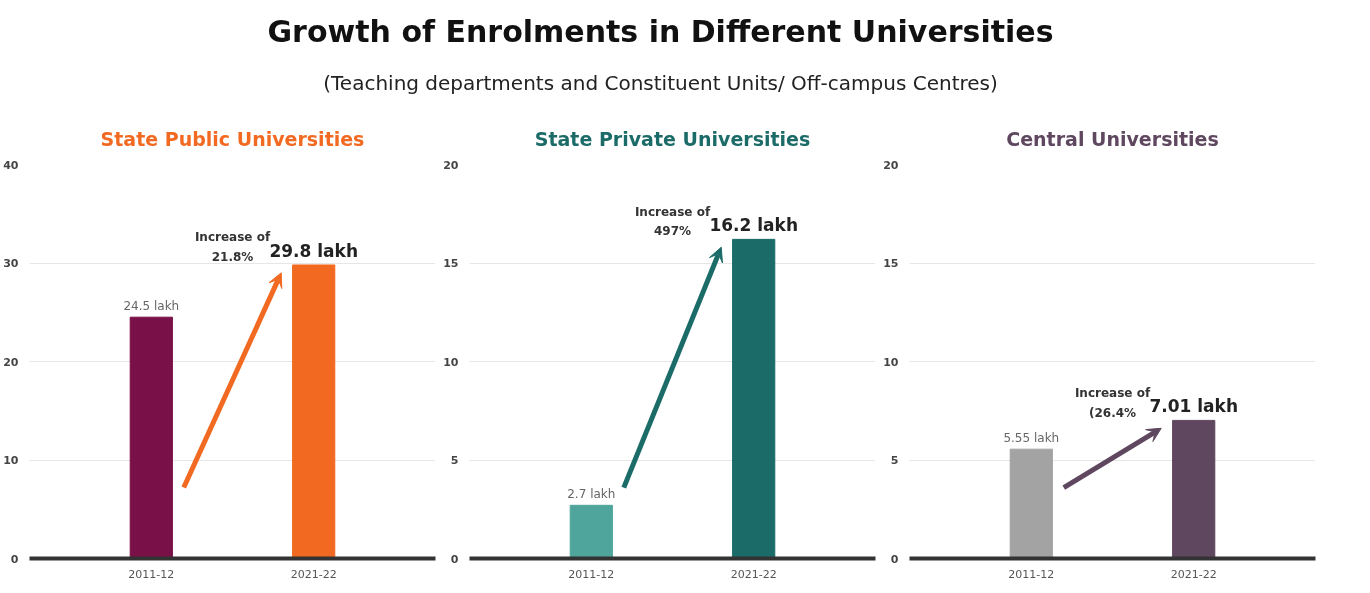 Image resolution: width=1370 pixels, height=593 pixels. What do you see at coordinates (11, 263) in the screenshot?
I see `y-tick-label: 30` at bounding box center [11, 263].